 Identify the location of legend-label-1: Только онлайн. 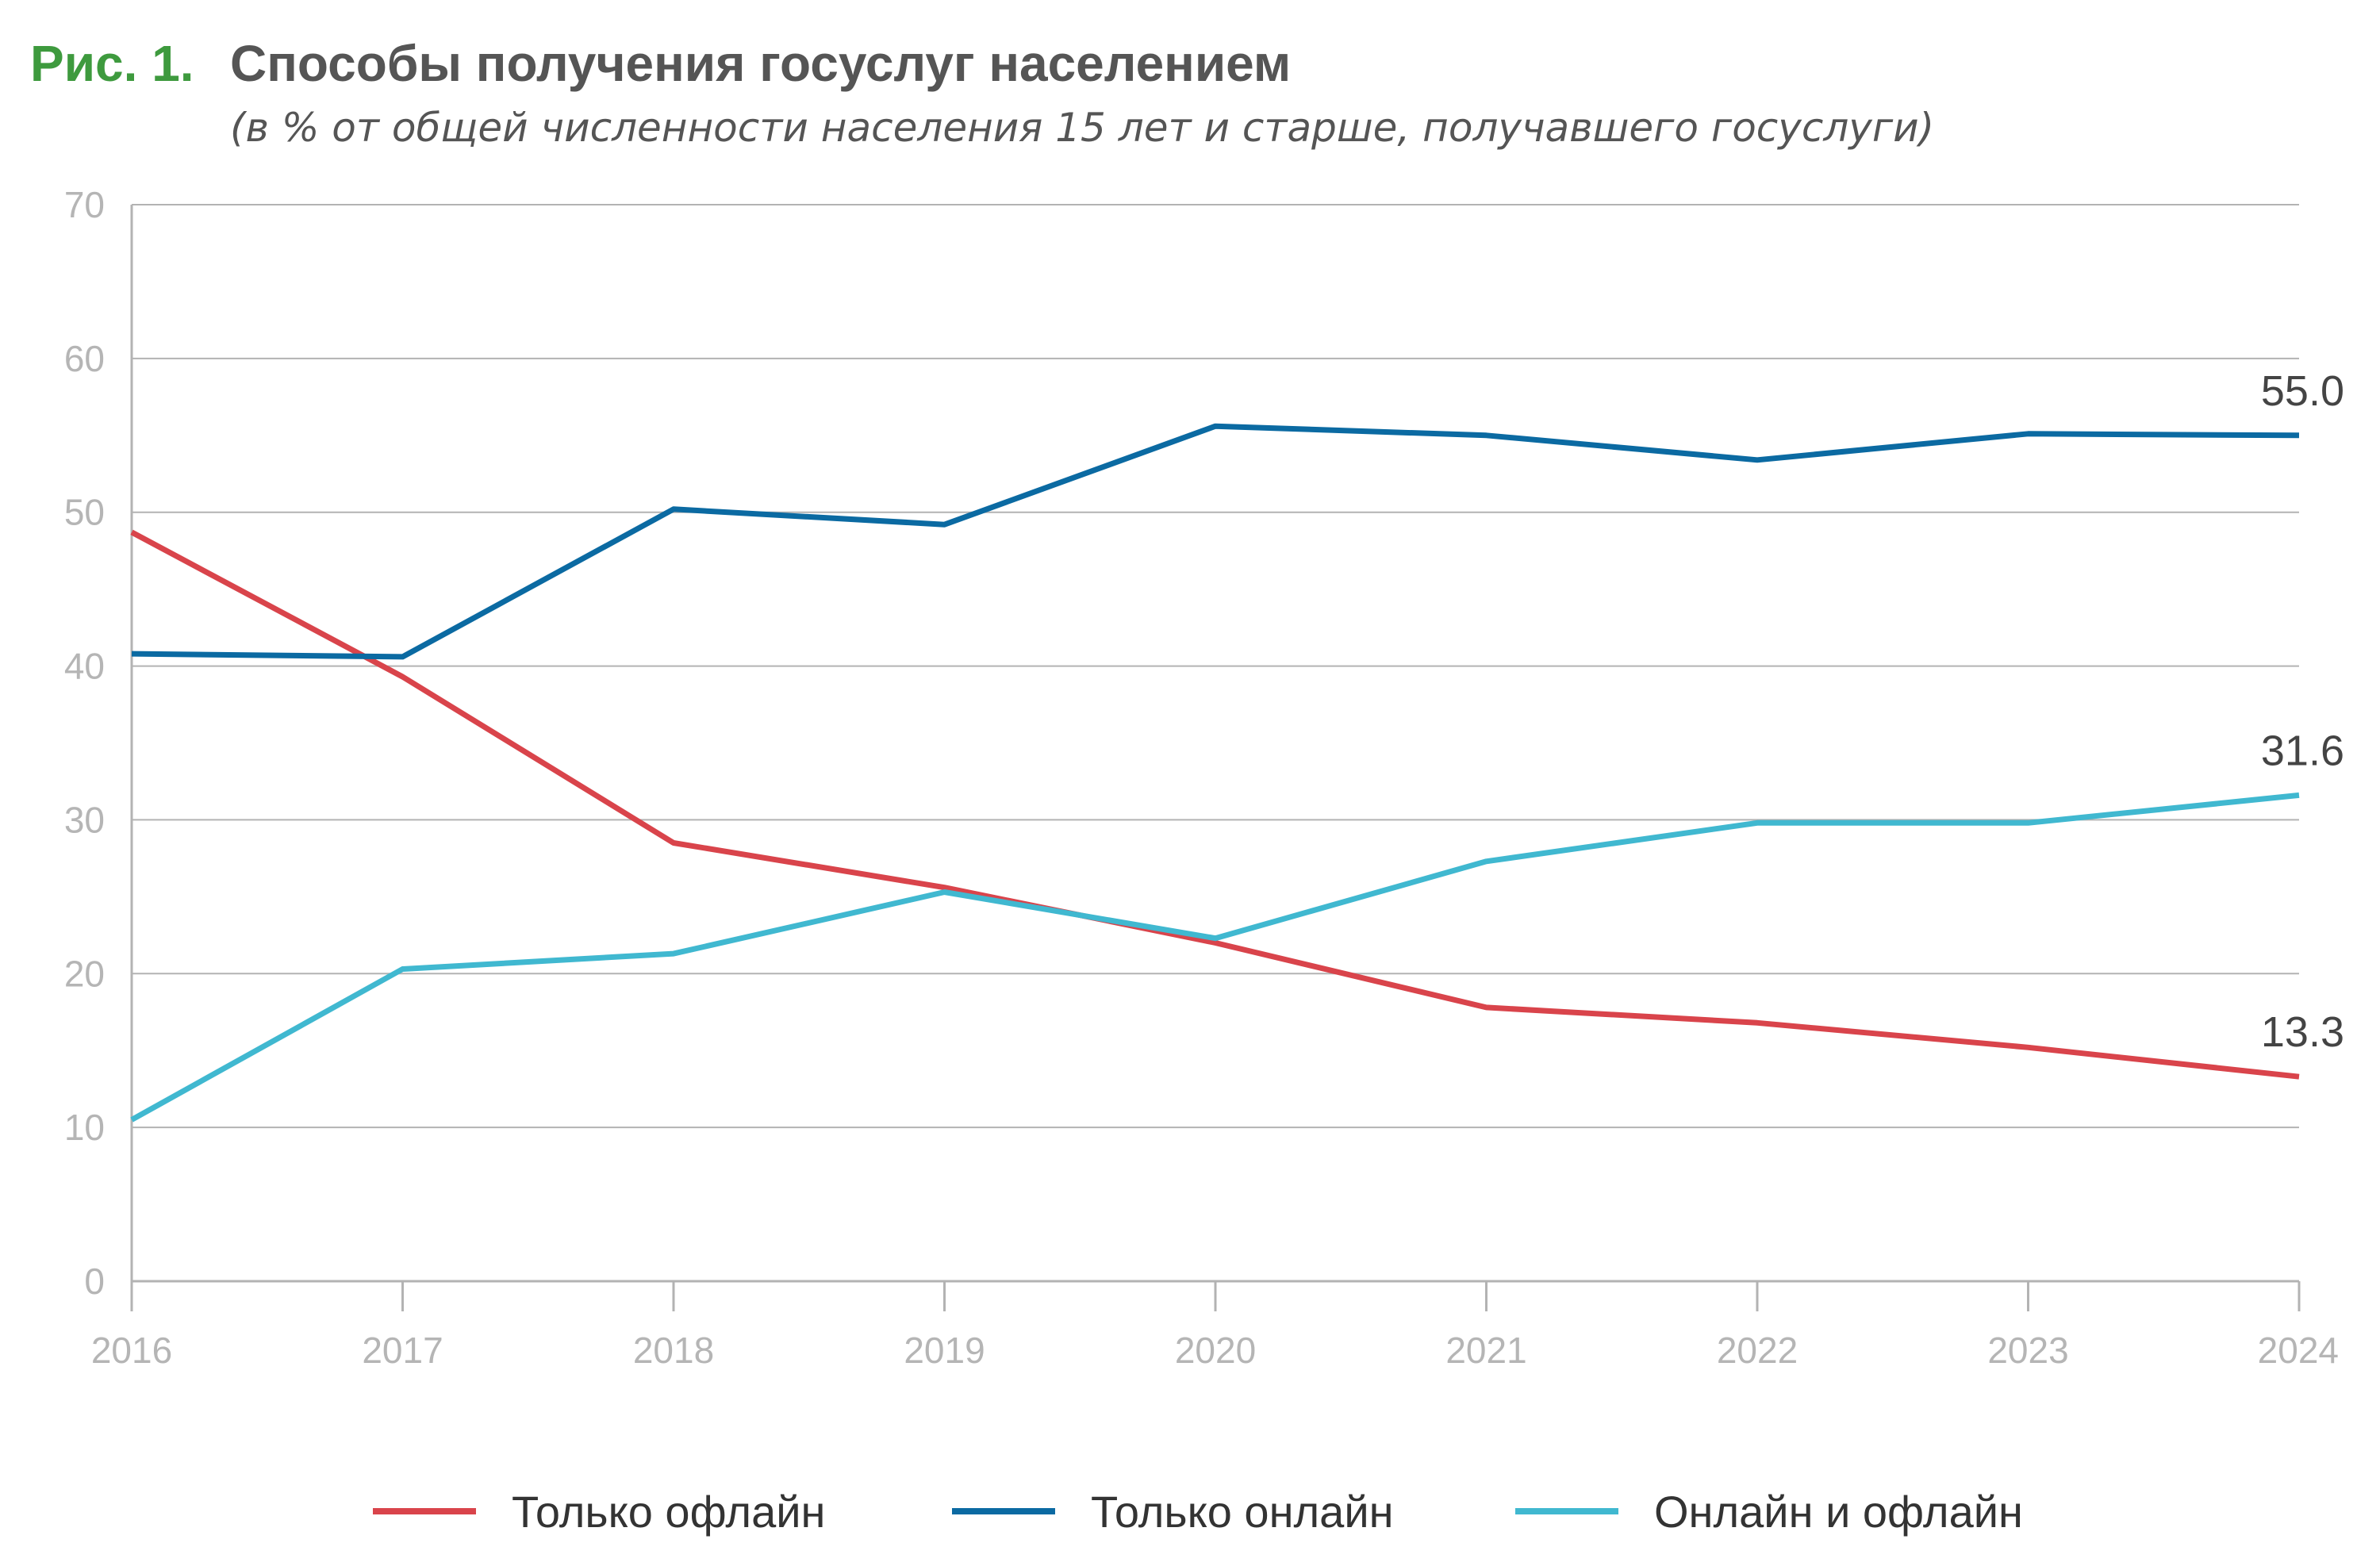
(1242, 1512).